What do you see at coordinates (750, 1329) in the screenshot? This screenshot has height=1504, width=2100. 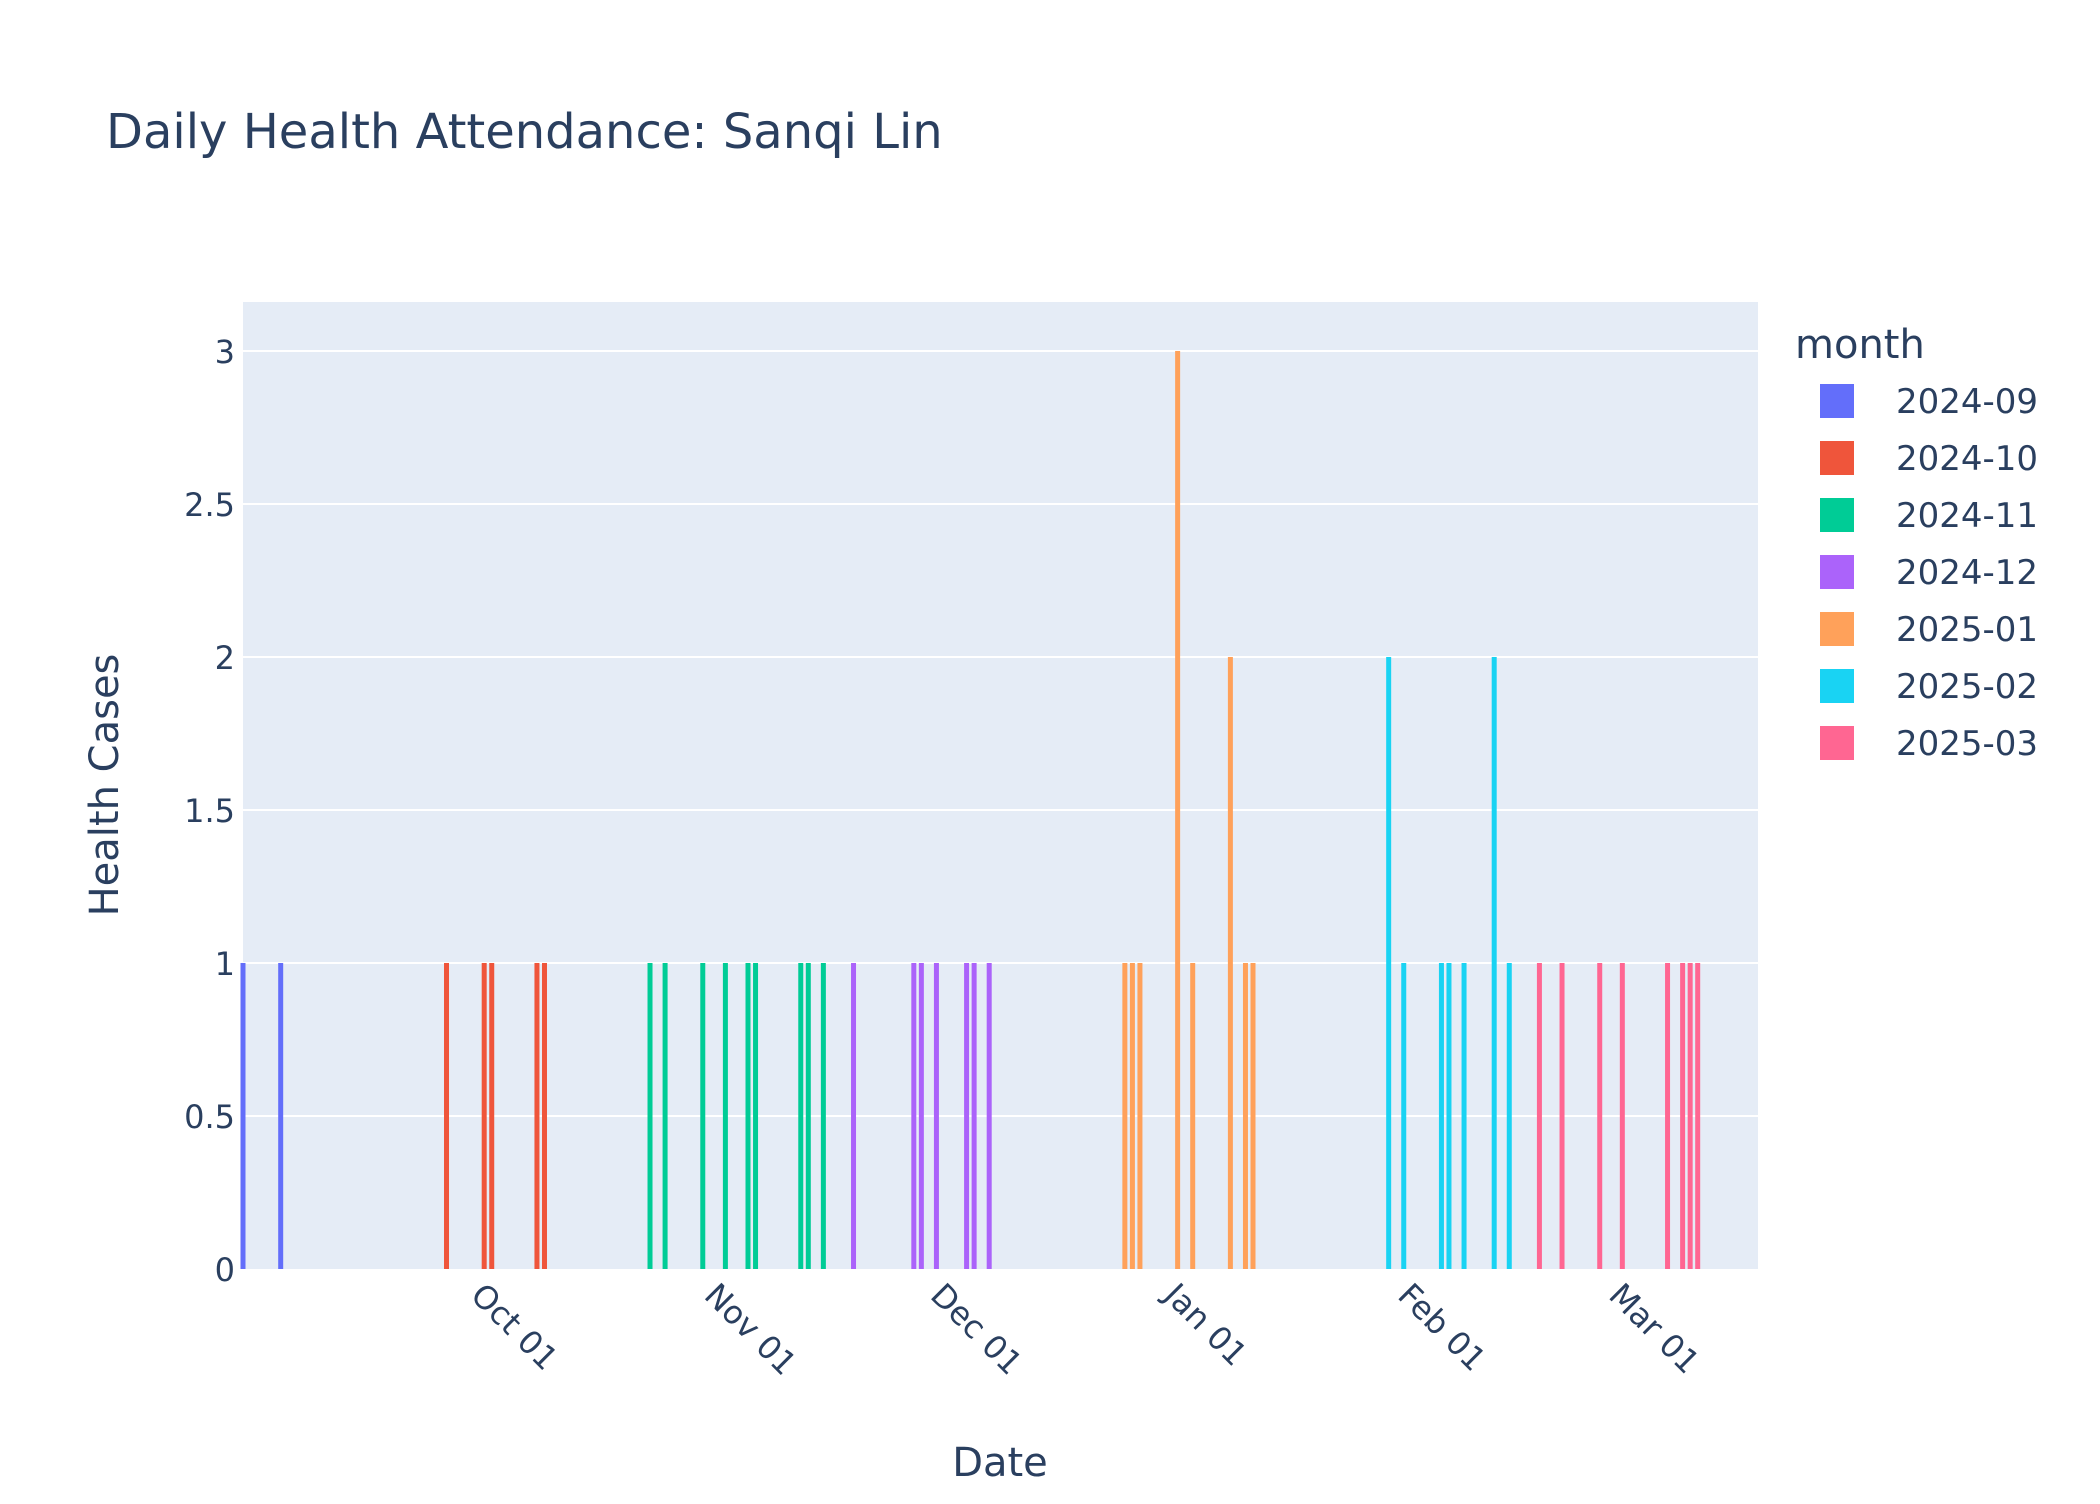 I see `x-tick-label: Nov 01` at bounding box center [750, 1329].